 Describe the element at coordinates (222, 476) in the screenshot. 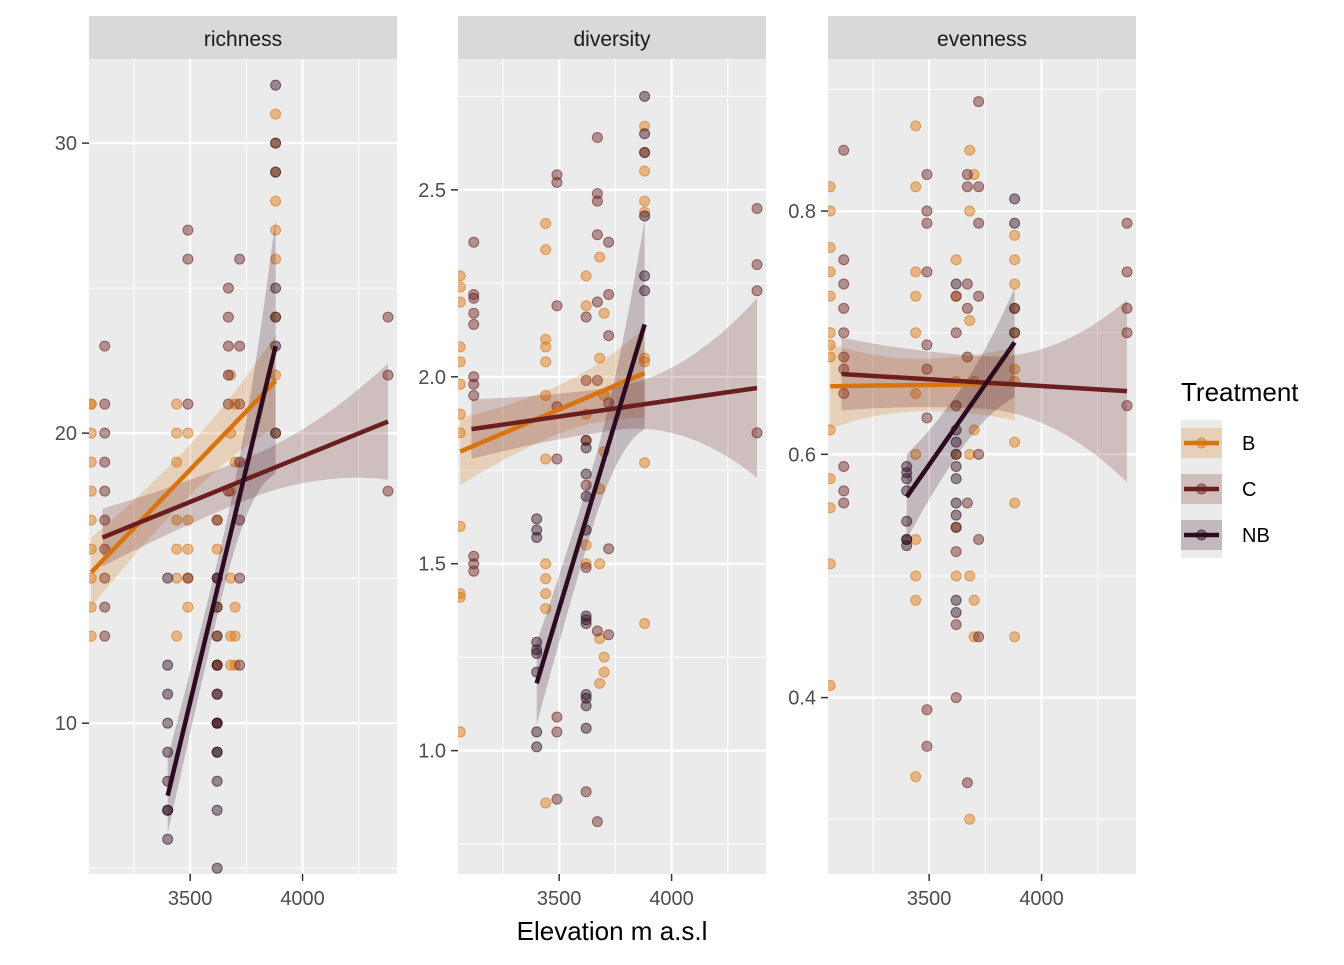

I see `points-NB` at that location.